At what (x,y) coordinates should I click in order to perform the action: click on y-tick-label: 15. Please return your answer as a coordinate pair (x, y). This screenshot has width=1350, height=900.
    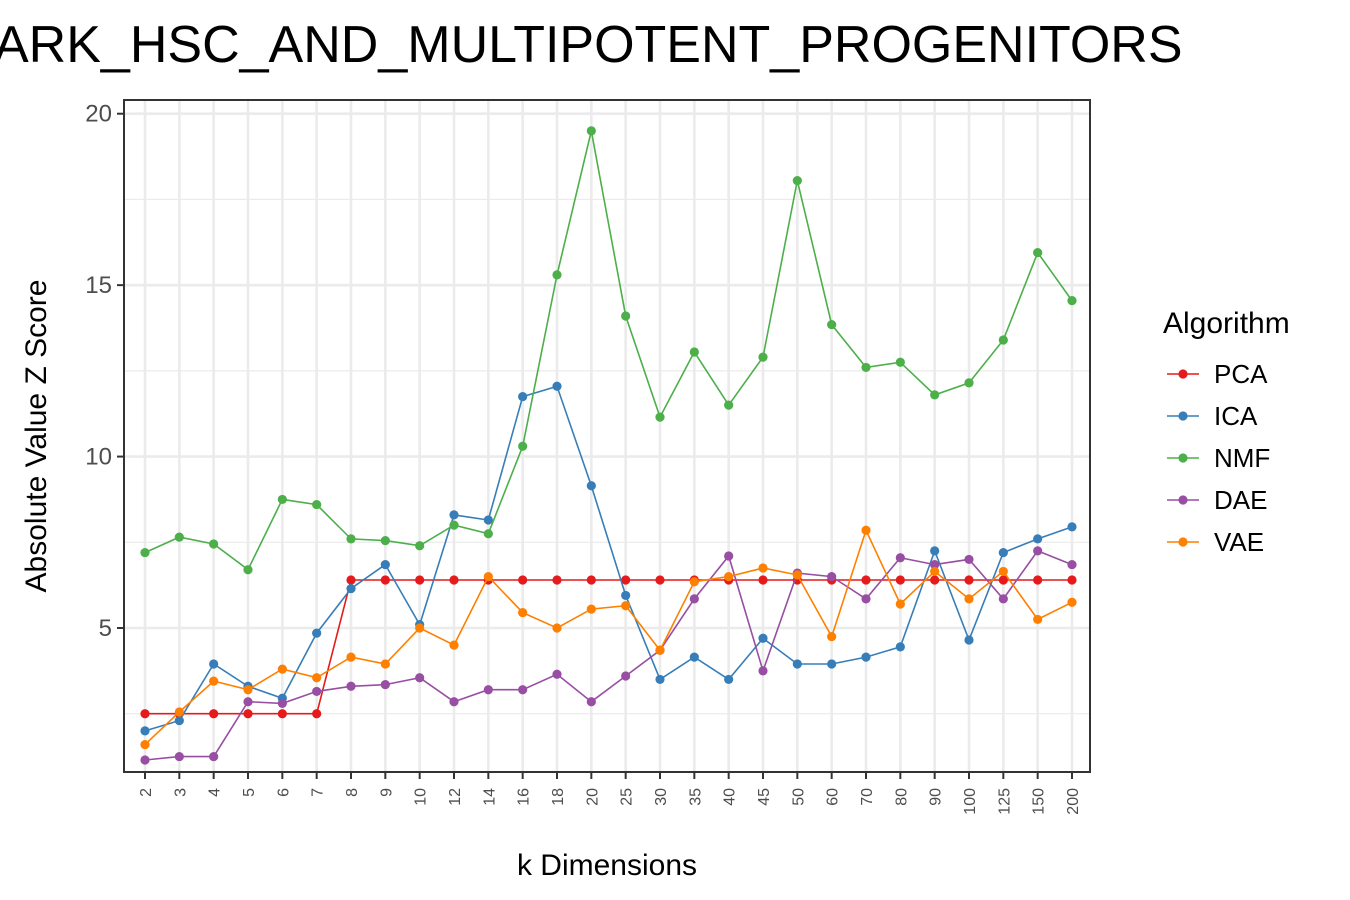
    Looking at the image, I should click on (98, 285).